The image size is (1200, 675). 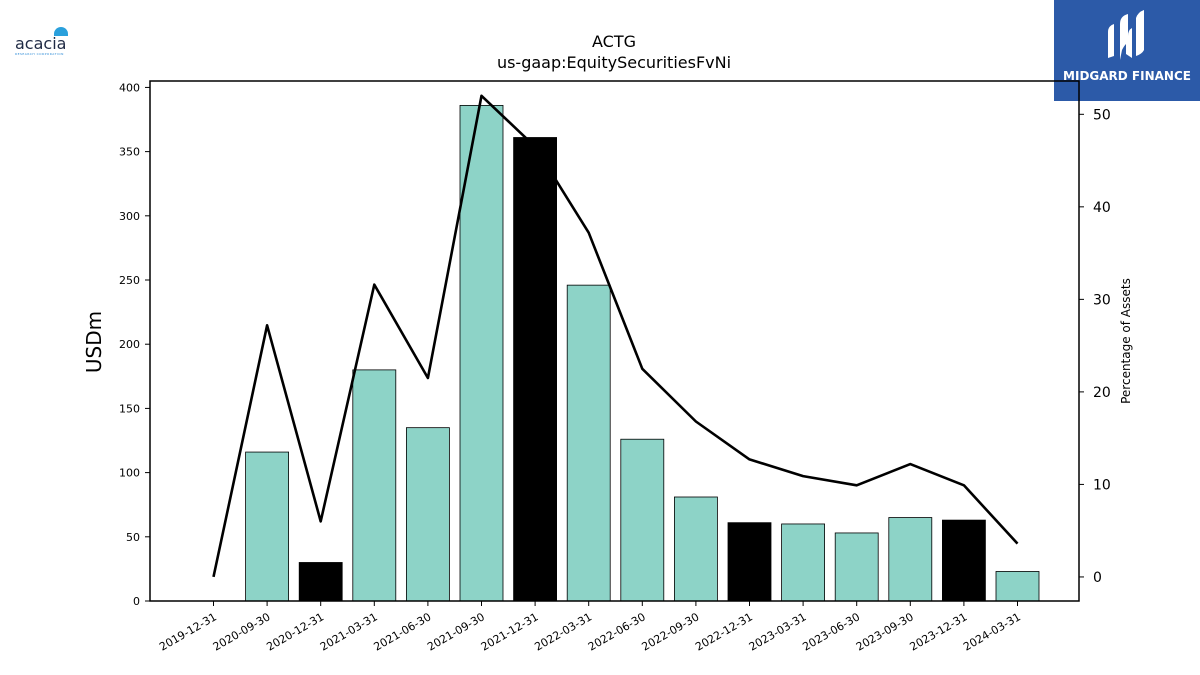 I want to click on x-tick-label: 2022-03-31, so click(x=563, y=631).